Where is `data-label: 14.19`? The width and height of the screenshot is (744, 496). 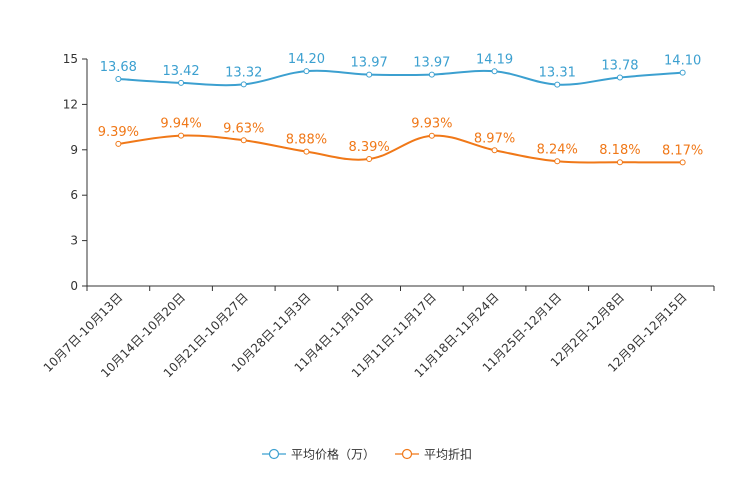
data-label: 14.19 is located at coordinates (494, 59).